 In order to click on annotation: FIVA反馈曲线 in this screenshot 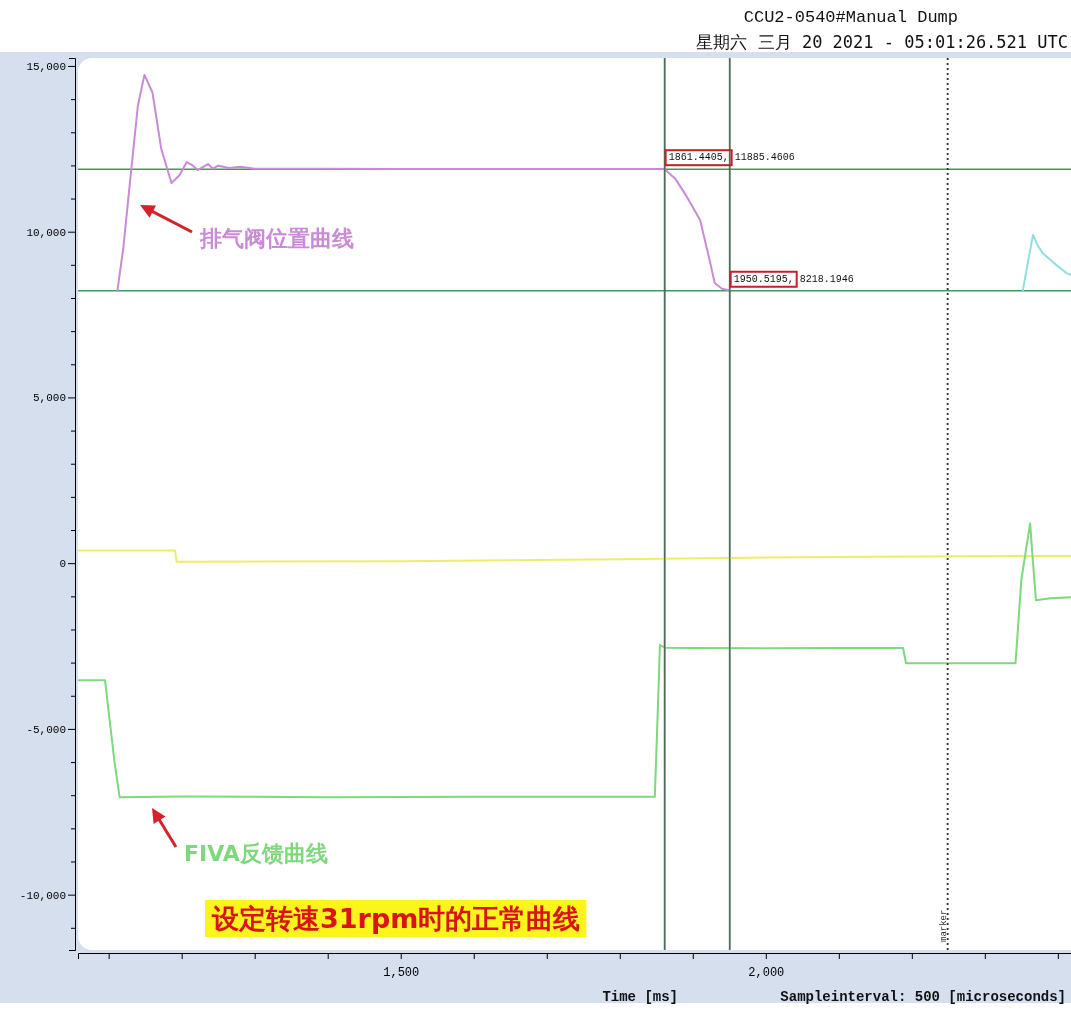, I will do `click(256, 853)`.